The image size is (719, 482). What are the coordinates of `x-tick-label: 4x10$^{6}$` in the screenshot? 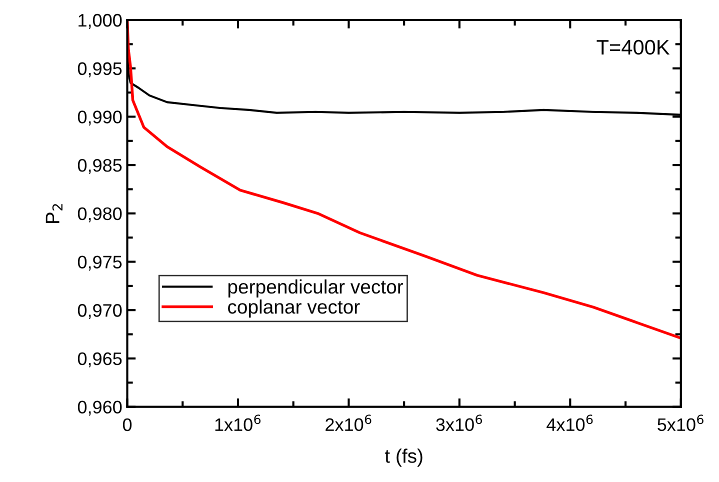 It's located at (569, 423).